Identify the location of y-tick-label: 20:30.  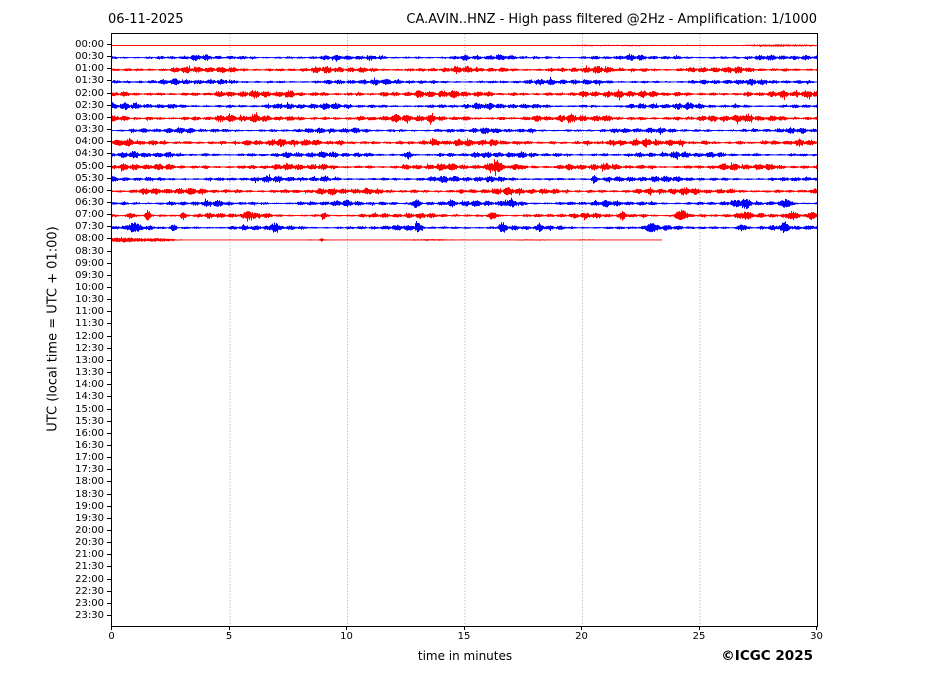
(89, 543).